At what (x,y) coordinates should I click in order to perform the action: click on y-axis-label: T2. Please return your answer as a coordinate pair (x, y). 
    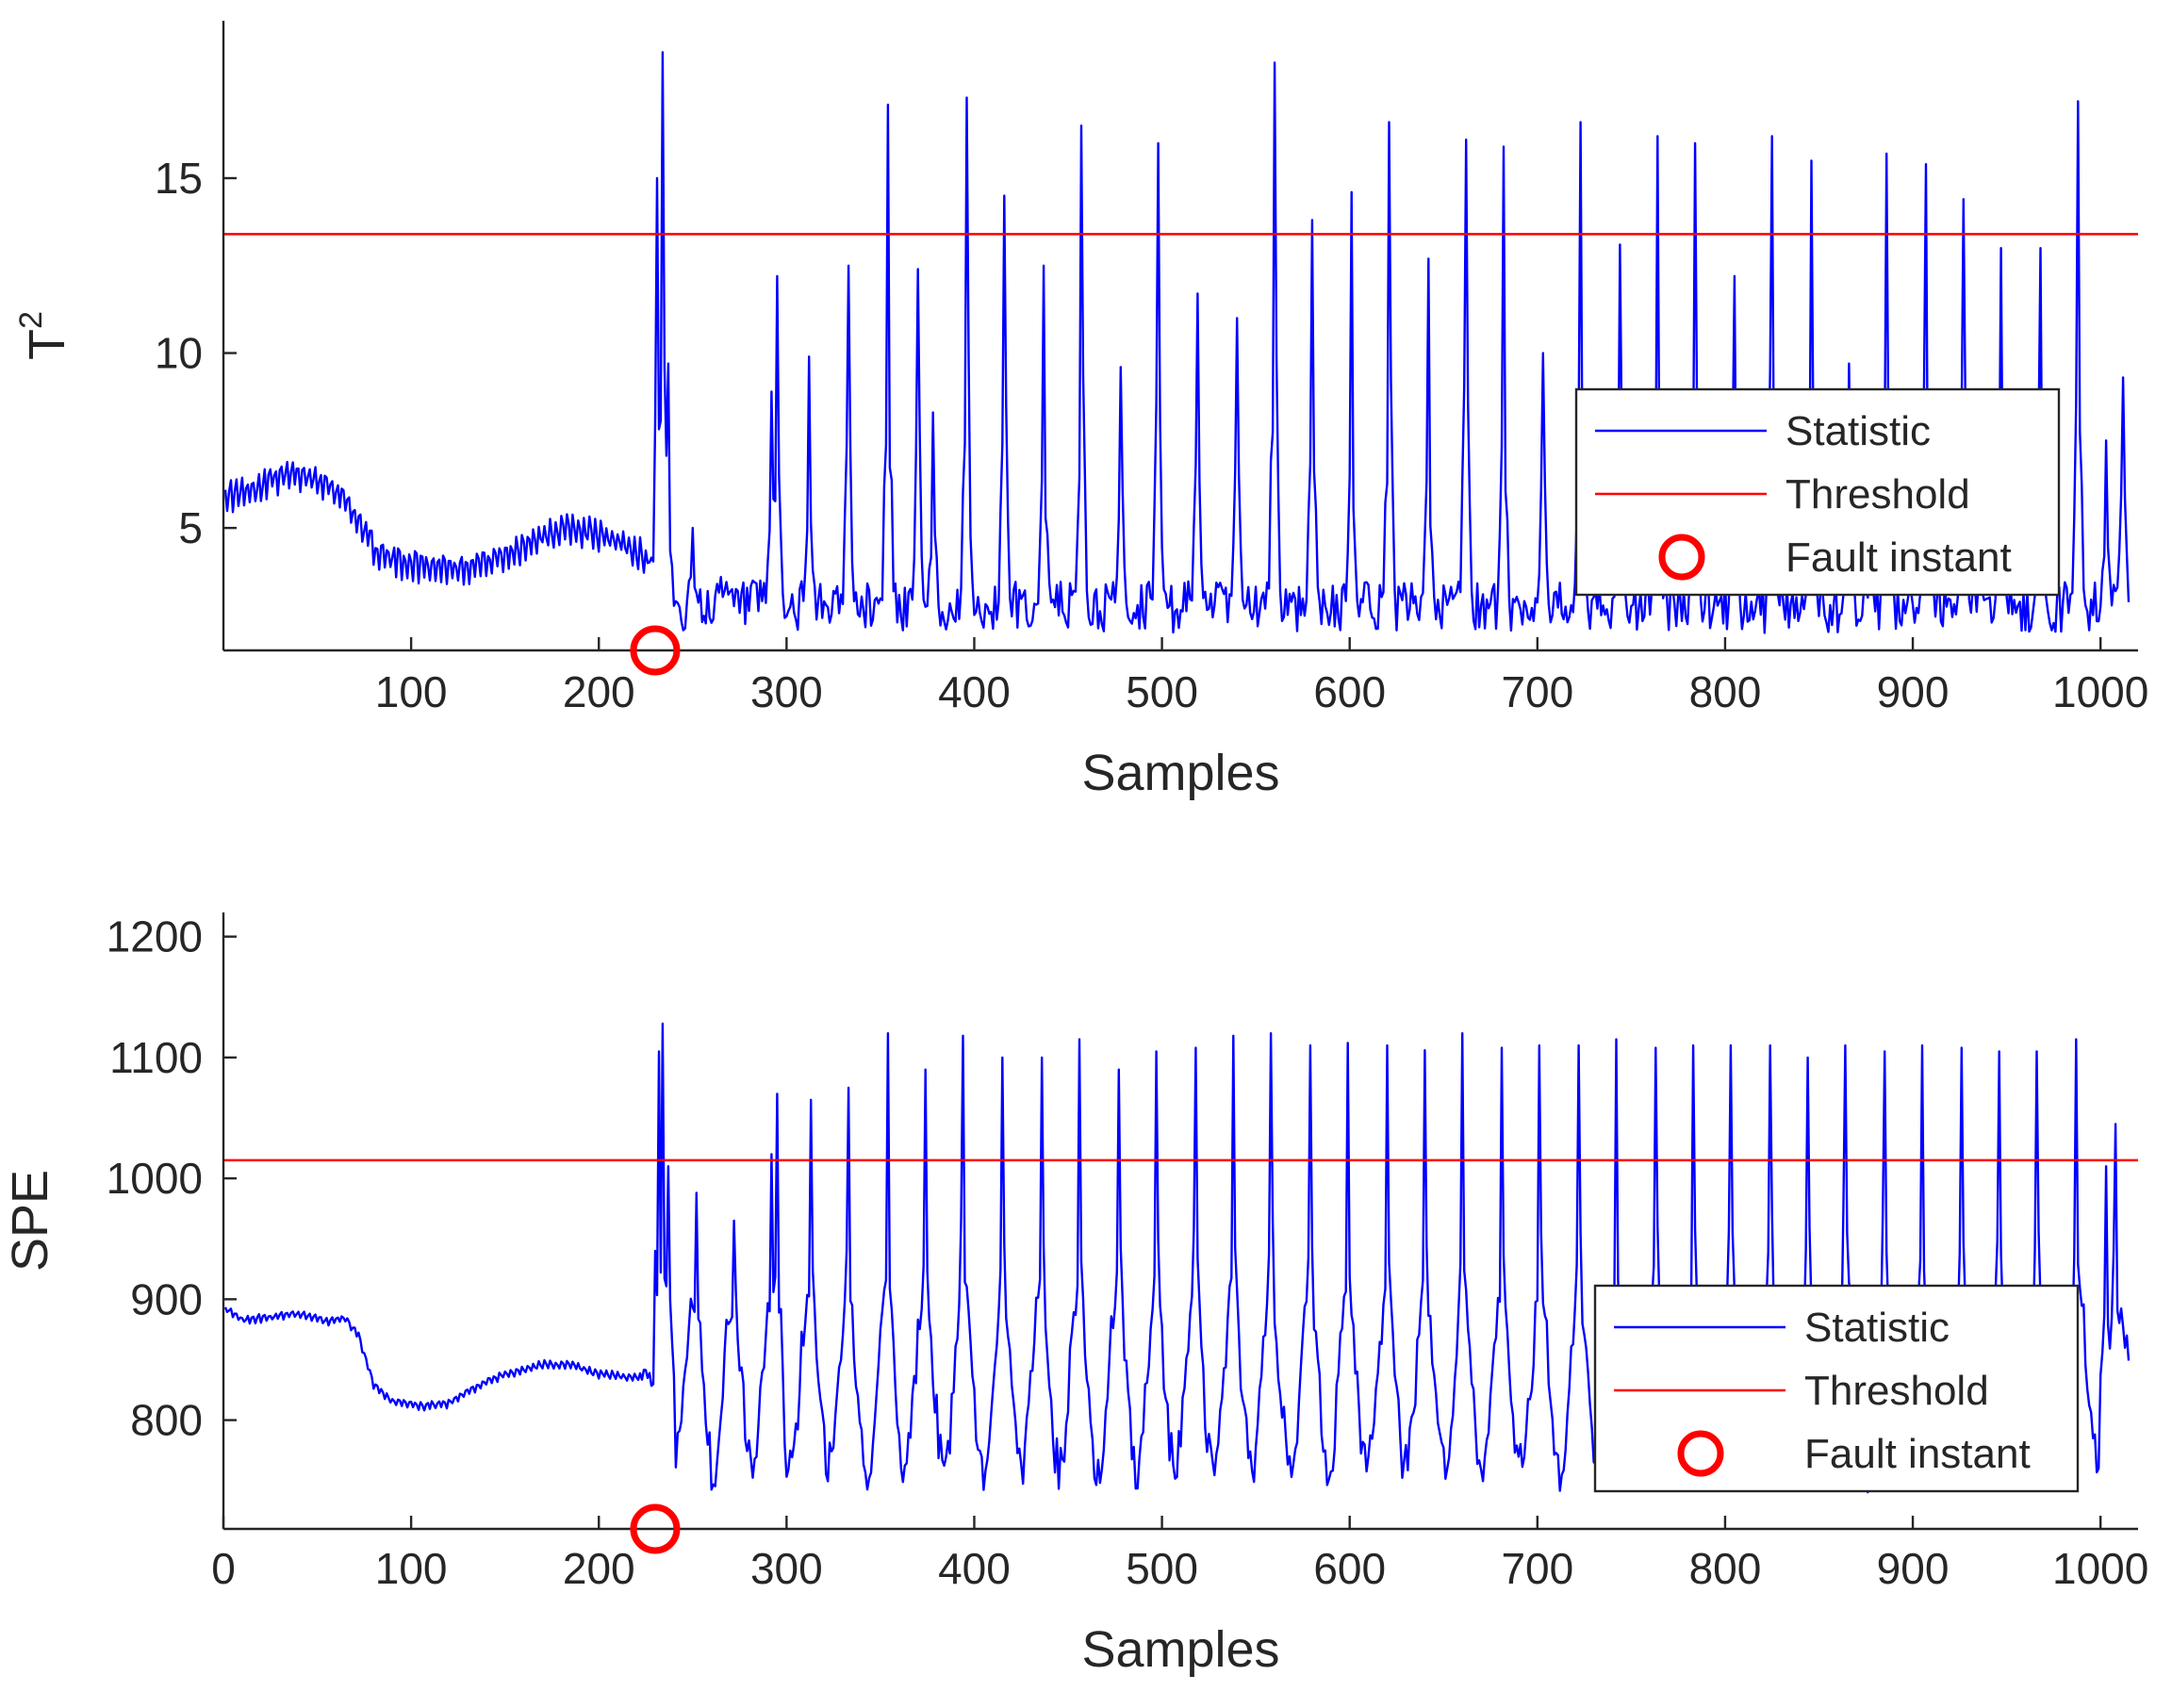
    Looking at the image, I should click on (44, 336).